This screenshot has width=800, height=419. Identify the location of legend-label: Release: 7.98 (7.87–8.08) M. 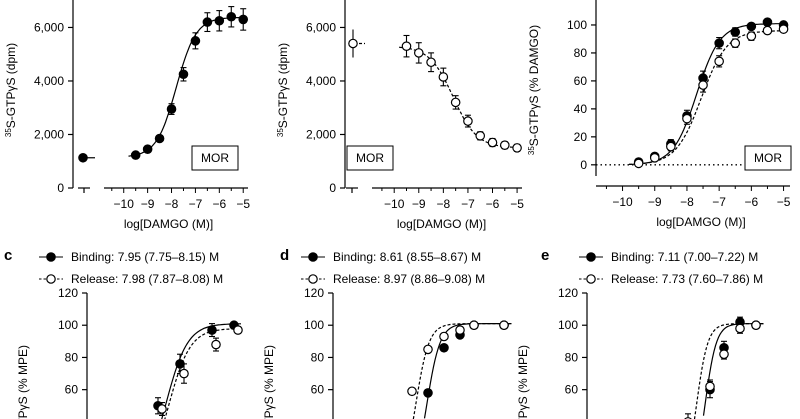
(147, 279).